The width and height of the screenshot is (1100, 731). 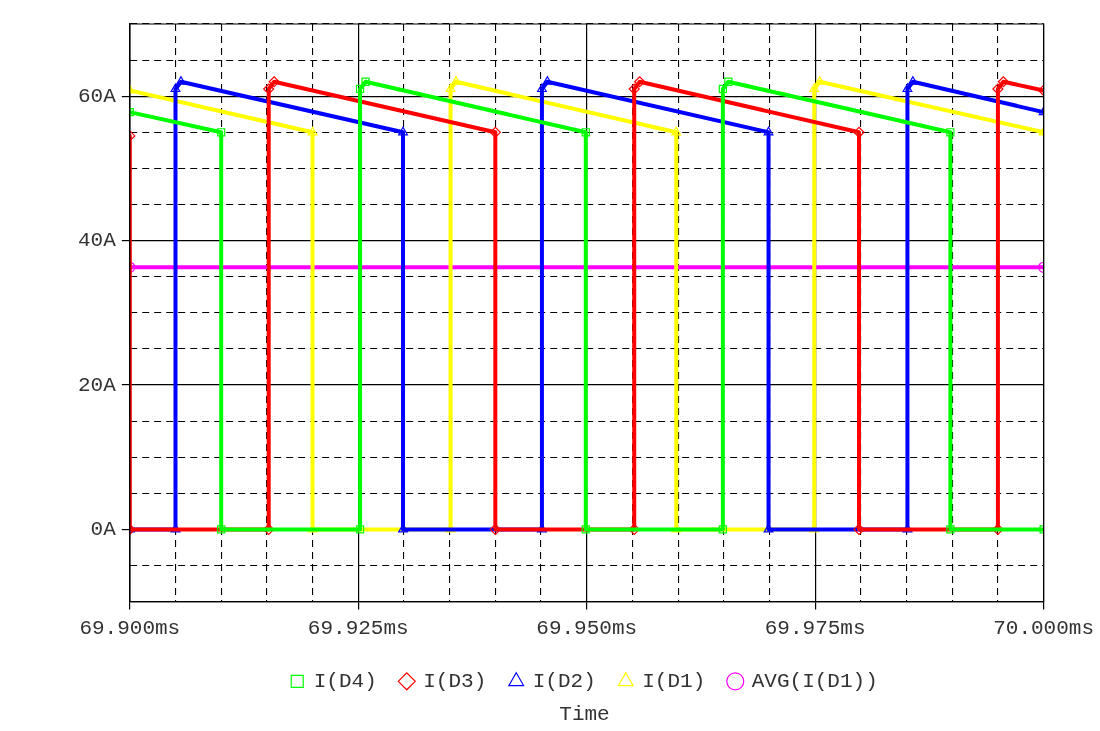 I want to click on legend-label: I(D3), so click(x=455, y=681).